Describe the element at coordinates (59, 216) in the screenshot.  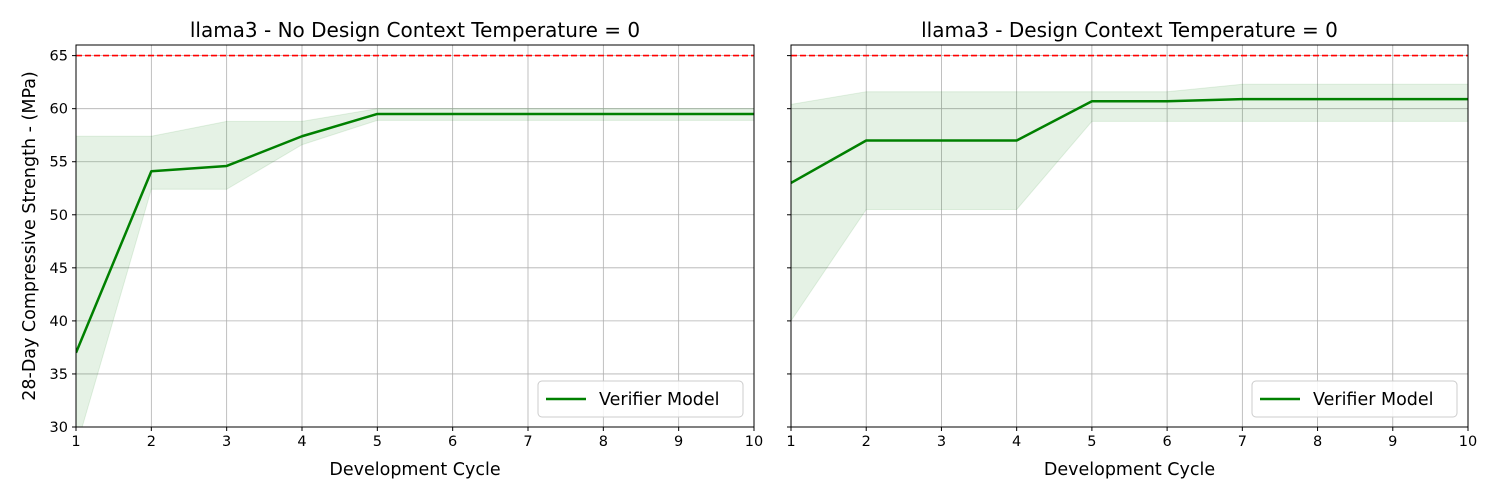
I see `y-tick-label: 50` at that location.